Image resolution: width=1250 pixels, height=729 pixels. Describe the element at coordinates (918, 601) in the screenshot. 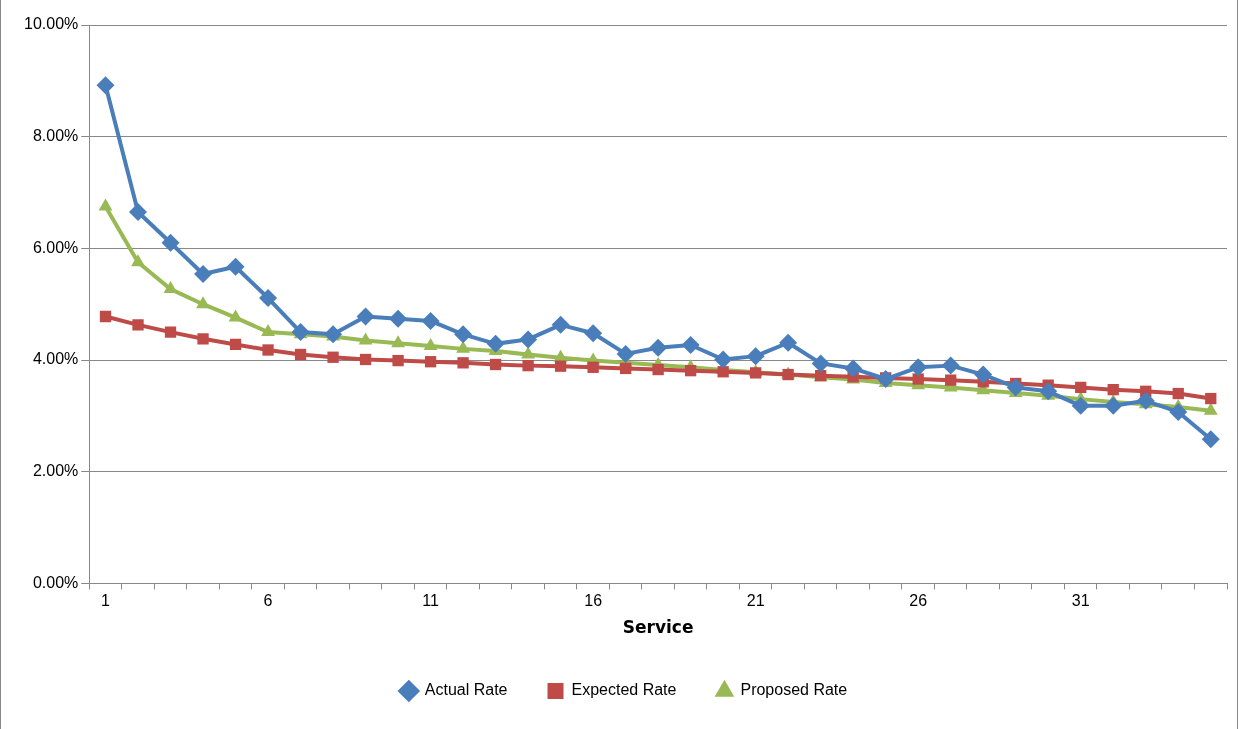

I see `x-tick-label: 26` at that location.